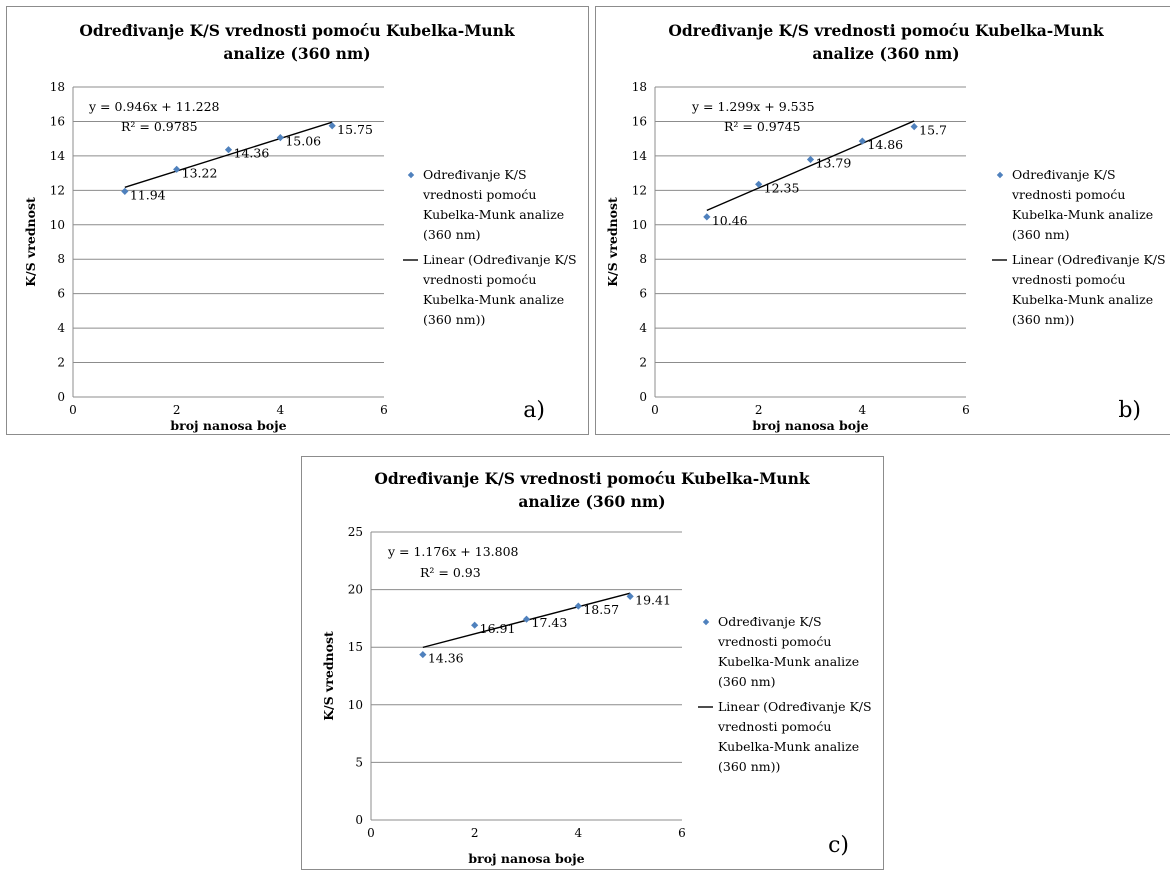 This screenshot has width=1170, height=871. Describe the element at coordinates (838, 845) in the screenshot. I see `panel-label: c)` at that location.